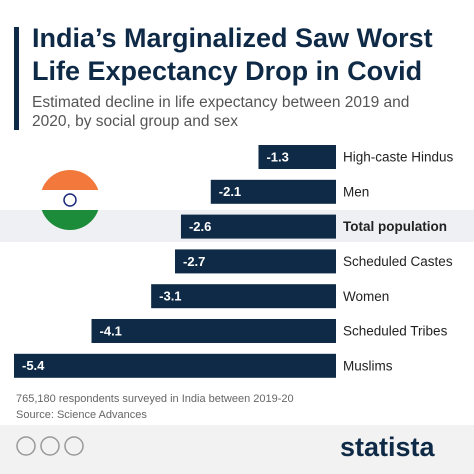 Image resolution: width=474 pixels, height=474 pixels. Describe the element at coordinates (388, 447) in the screenshot. I see `brand-logo: statista` at that location.